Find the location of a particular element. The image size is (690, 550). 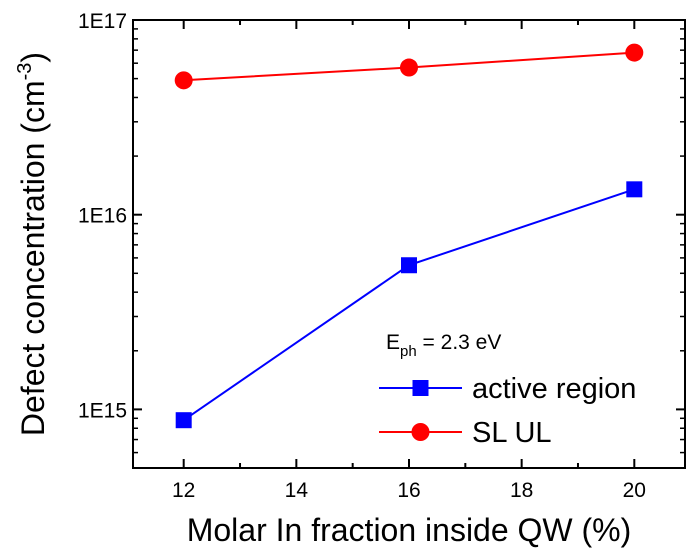

x-tick-label: 14 is located at coordinates (297, 490).